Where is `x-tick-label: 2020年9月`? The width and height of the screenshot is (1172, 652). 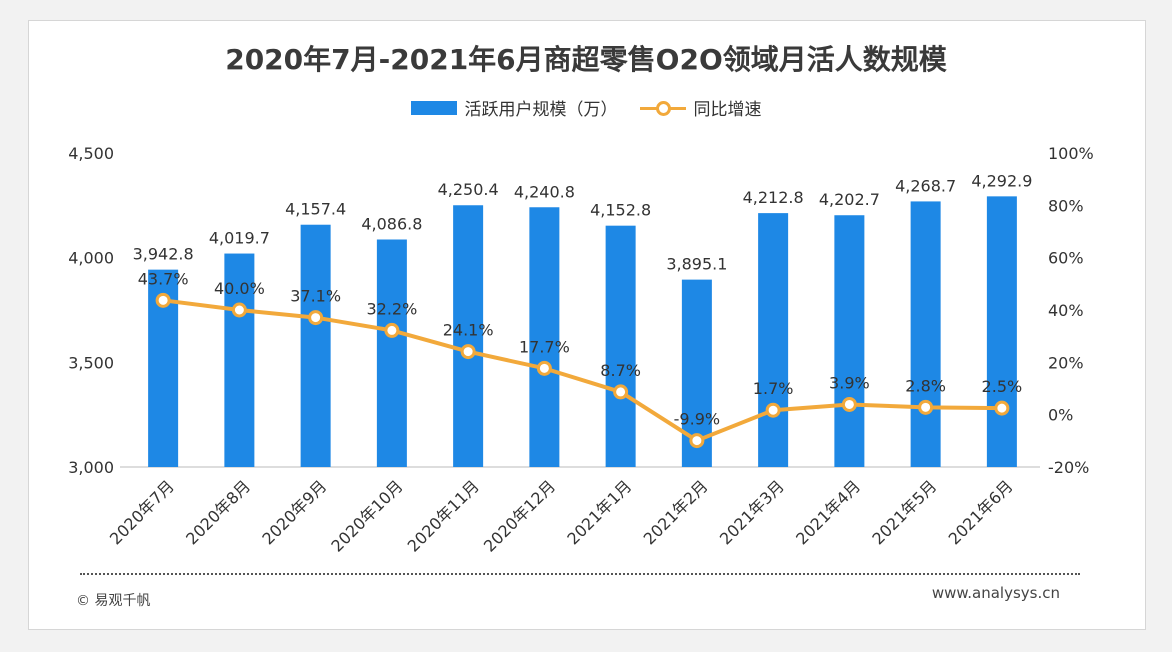
x-tick-label: 2020年9月 is located at coordinates (294, 512).